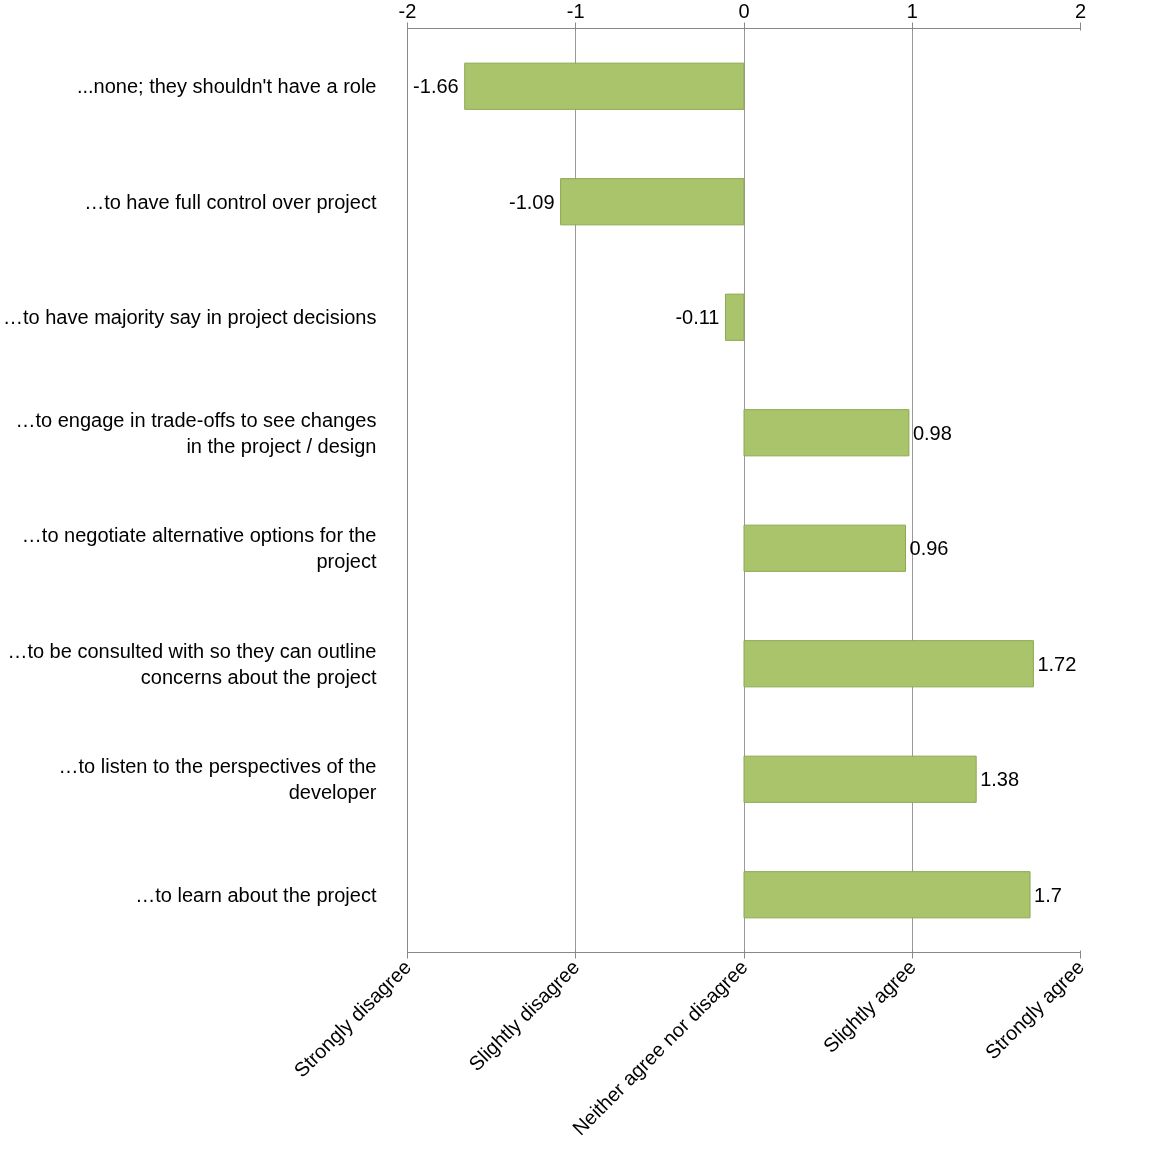  I want to click on y-tick-label: …to be consulted with so they can outline concerns about the project, so click(192, 663).